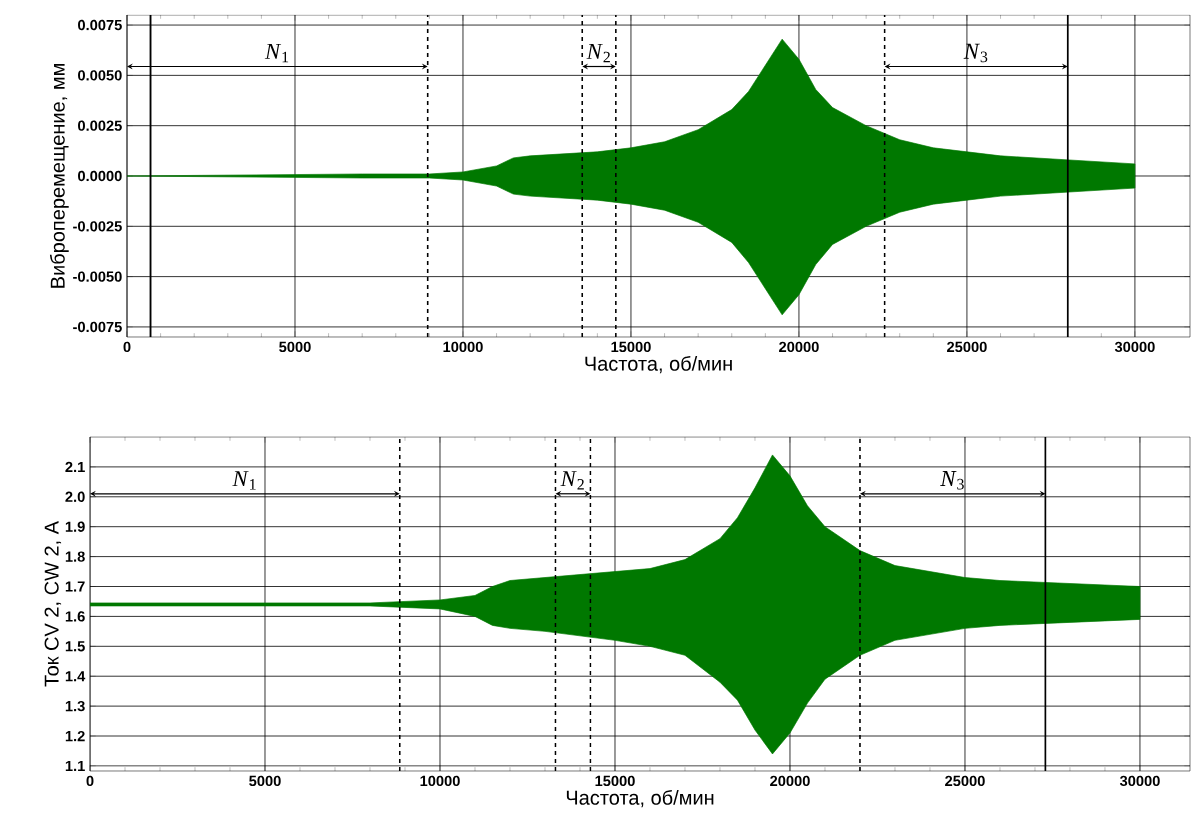  Describe the element at coordinates (100, 125) in the screenshot. I see `y-tick-label: 0.0025` at that location.